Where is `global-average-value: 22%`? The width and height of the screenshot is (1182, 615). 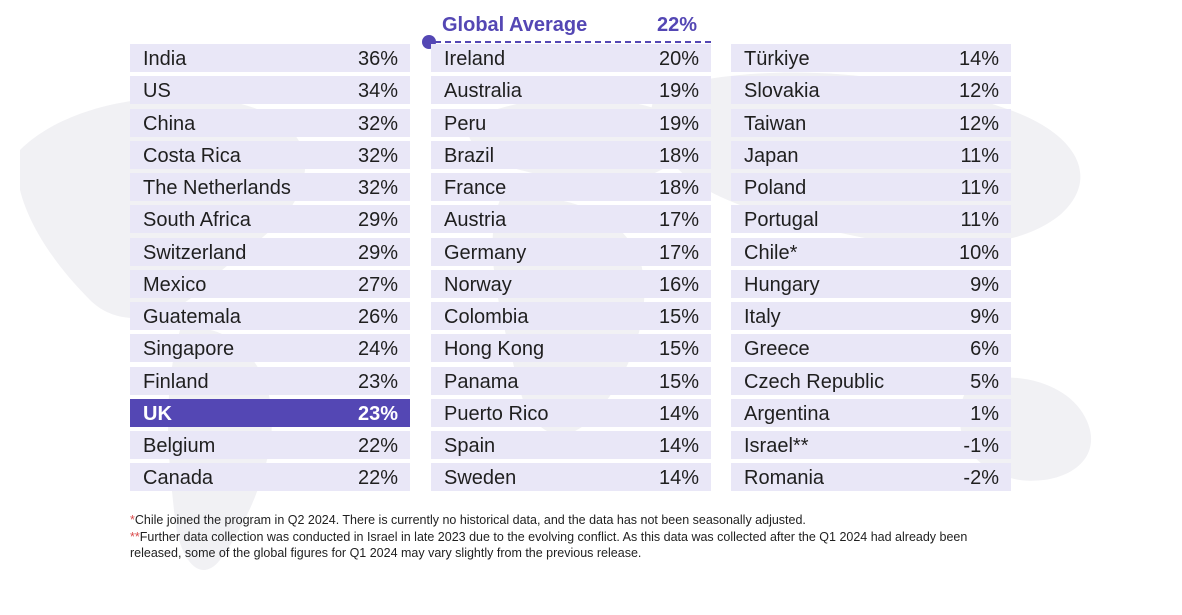 global-average-value: 22% is located at coordinates (676, 25).